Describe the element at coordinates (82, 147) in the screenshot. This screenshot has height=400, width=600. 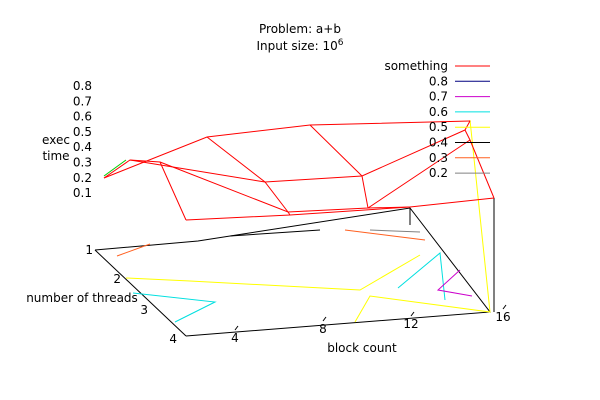
I see `z-tick-label: 0.4` at that location.